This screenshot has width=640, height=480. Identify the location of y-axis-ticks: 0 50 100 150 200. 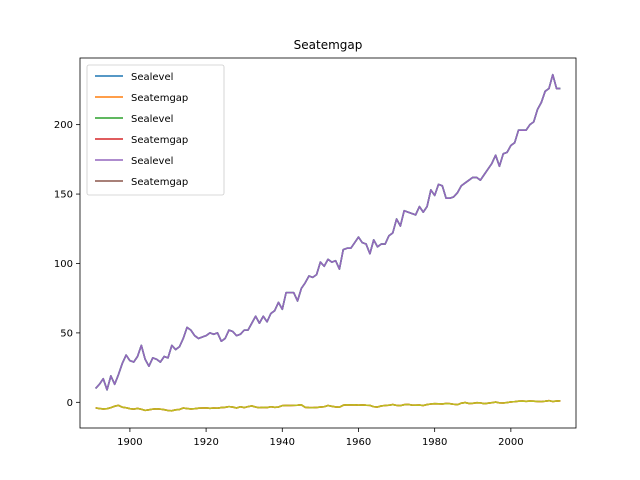
(67, 264).